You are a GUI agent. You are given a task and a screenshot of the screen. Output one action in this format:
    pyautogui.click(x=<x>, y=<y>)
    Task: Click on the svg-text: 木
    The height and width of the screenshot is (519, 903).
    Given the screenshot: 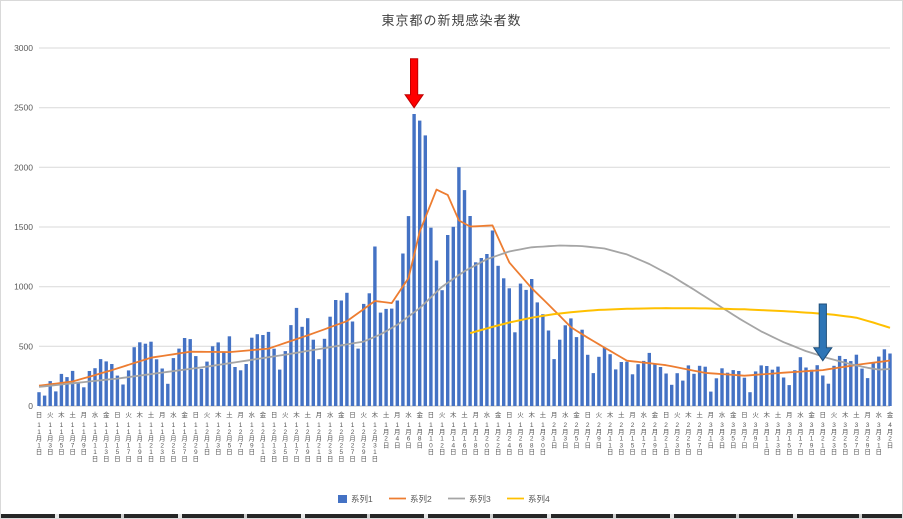 What is the action you would take?
    pyautogui.click(x=375, y=414)
    